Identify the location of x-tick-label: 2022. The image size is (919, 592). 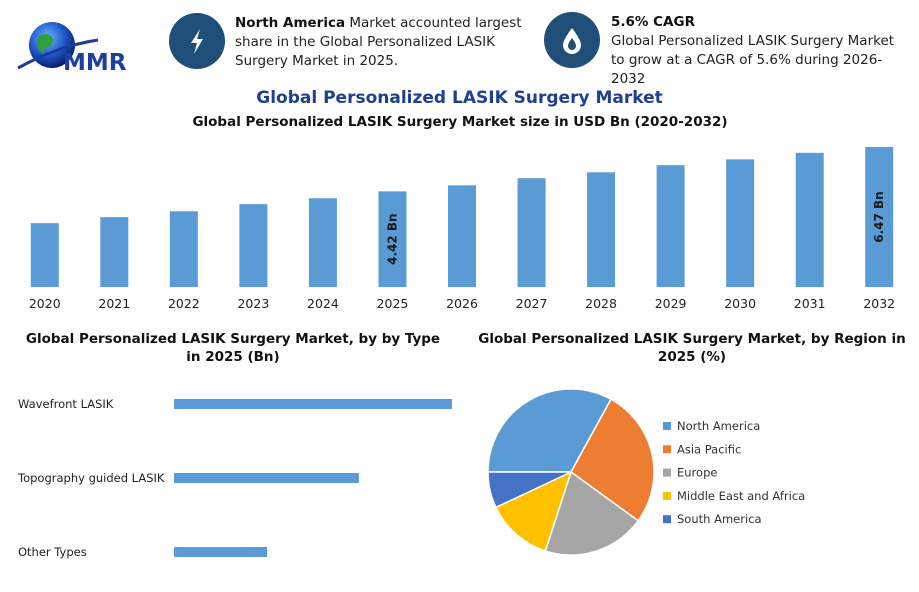
(184, 303).